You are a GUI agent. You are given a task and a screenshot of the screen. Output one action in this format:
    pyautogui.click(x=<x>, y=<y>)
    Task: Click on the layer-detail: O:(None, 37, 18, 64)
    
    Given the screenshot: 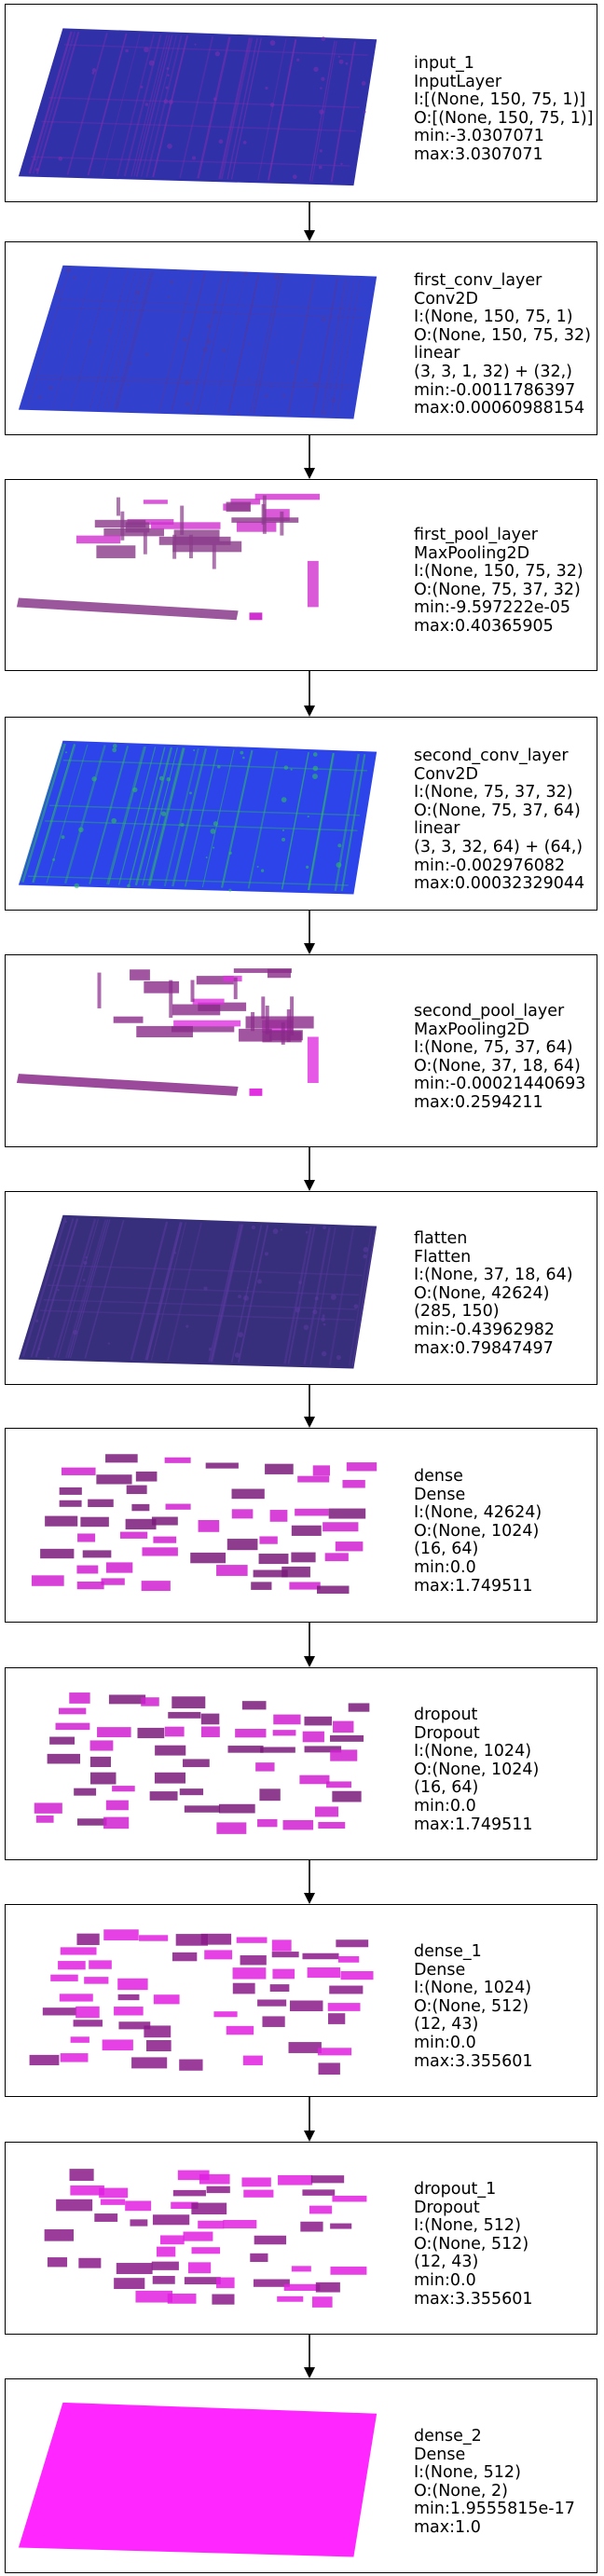 What is the action you would take?
    pyautogui.click(x=497, y=1066)
    